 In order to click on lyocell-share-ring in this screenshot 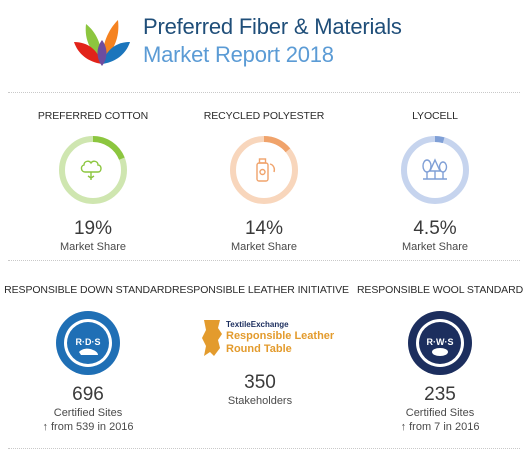, I will do `click(435, 170)`.